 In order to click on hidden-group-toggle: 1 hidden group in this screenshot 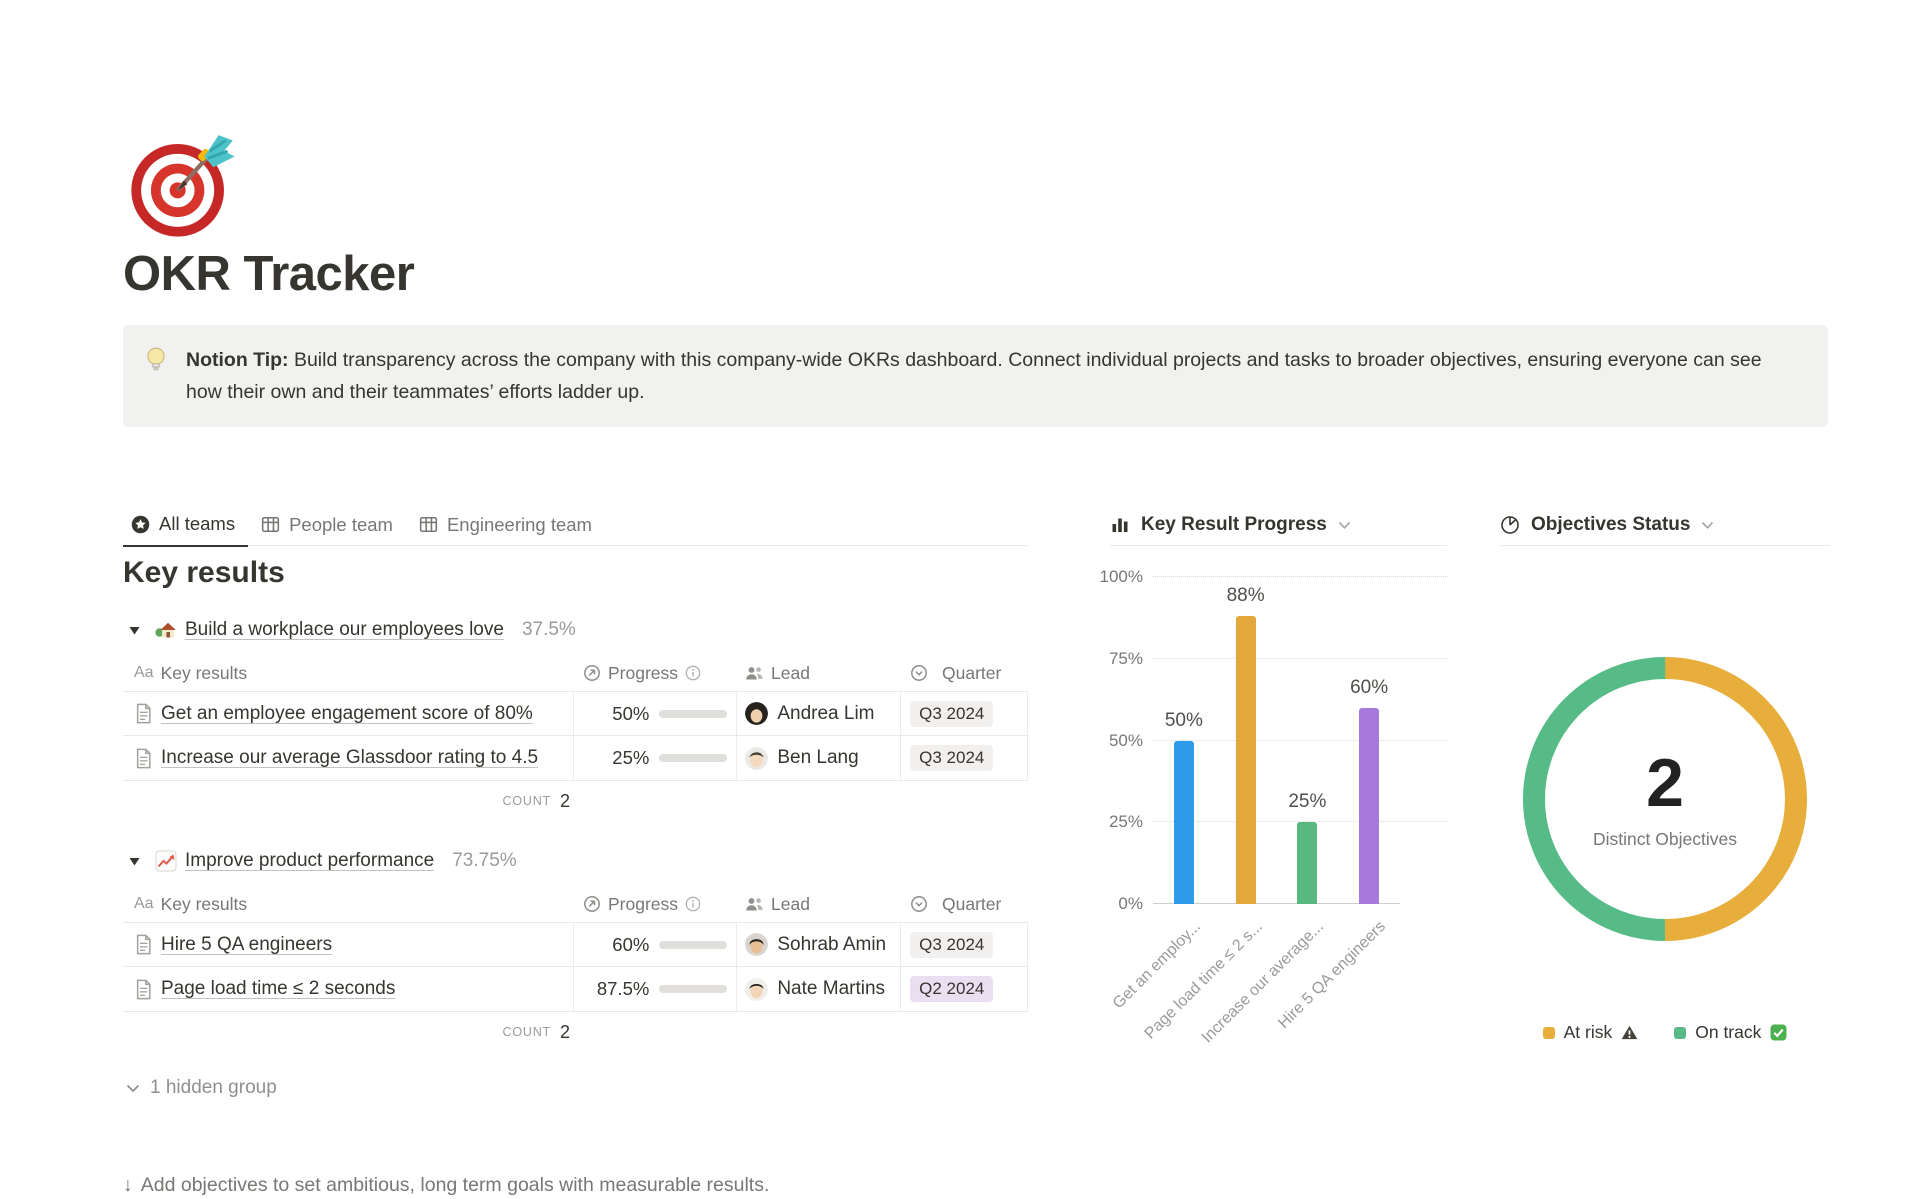, I will do `click(201, 1088)`.